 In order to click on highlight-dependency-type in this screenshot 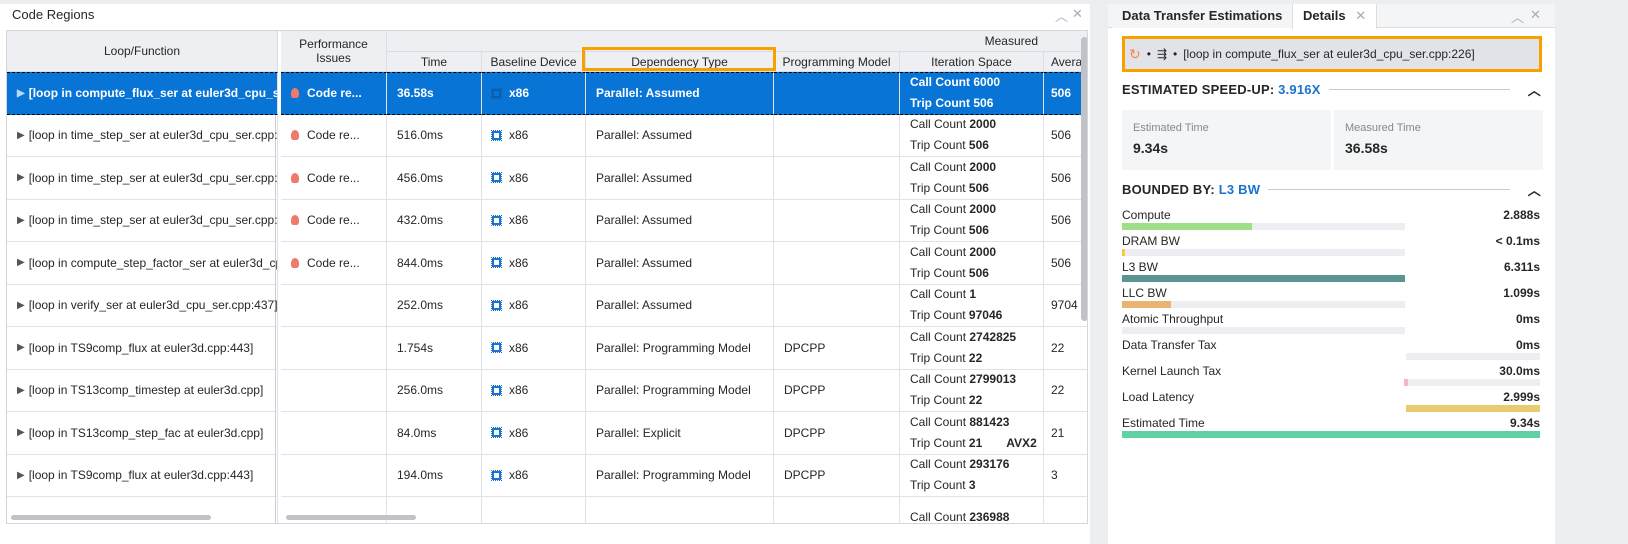, I will do `click(679, 59)`.